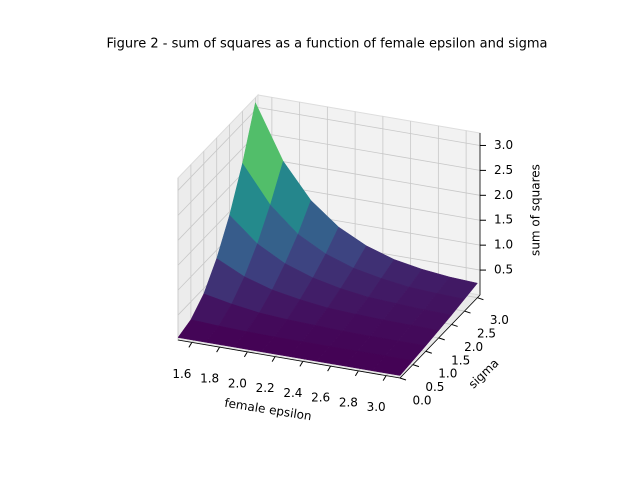 This screenshot has width=640, height=484. I want to click on x-tick-label: 2.8, so click(348, 402).